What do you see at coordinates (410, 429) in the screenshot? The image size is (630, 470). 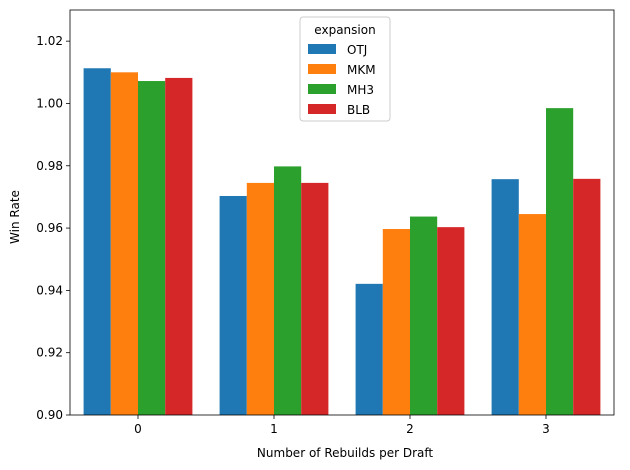 I see `x-tick-label: 2` at bounding box center [410, 429].